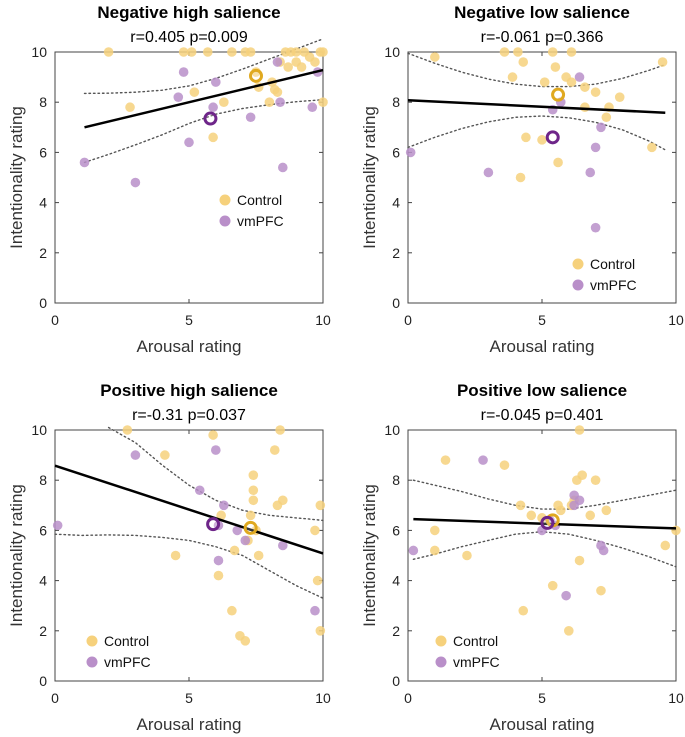 This screenshot has height=737, width=685. Describe the element at coordinates (396, 631) in the screenshot. I see `y-tick-label: 2` at that location.